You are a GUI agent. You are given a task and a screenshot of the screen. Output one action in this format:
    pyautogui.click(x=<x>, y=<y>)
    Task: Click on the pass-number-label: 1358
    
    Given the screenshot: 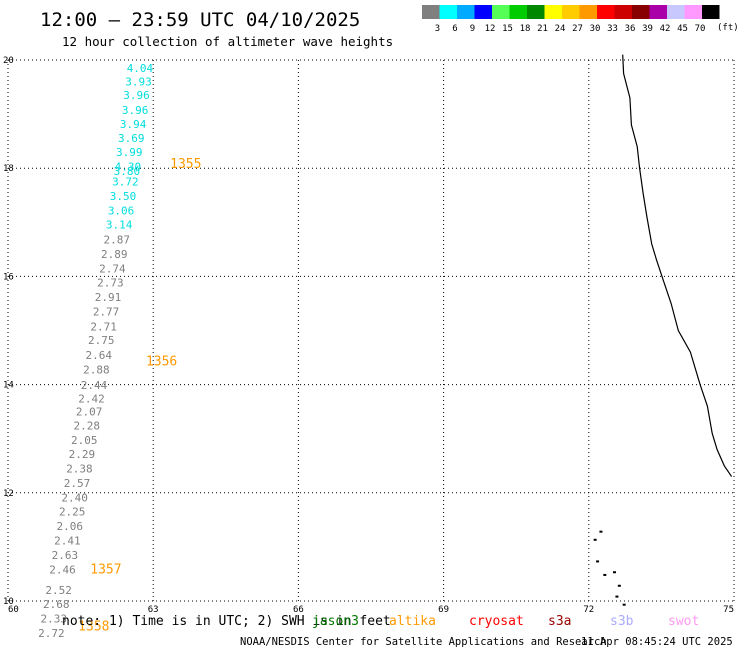 What is the action you would take?
    pyautogui.click(x=93, y=626)
    